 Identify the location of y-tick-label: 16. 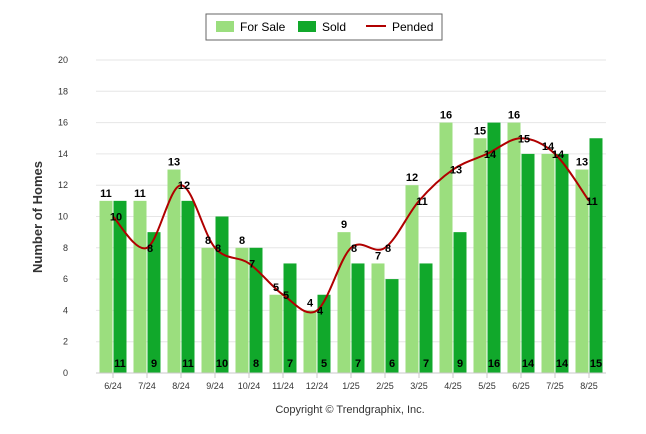
(63, 123).